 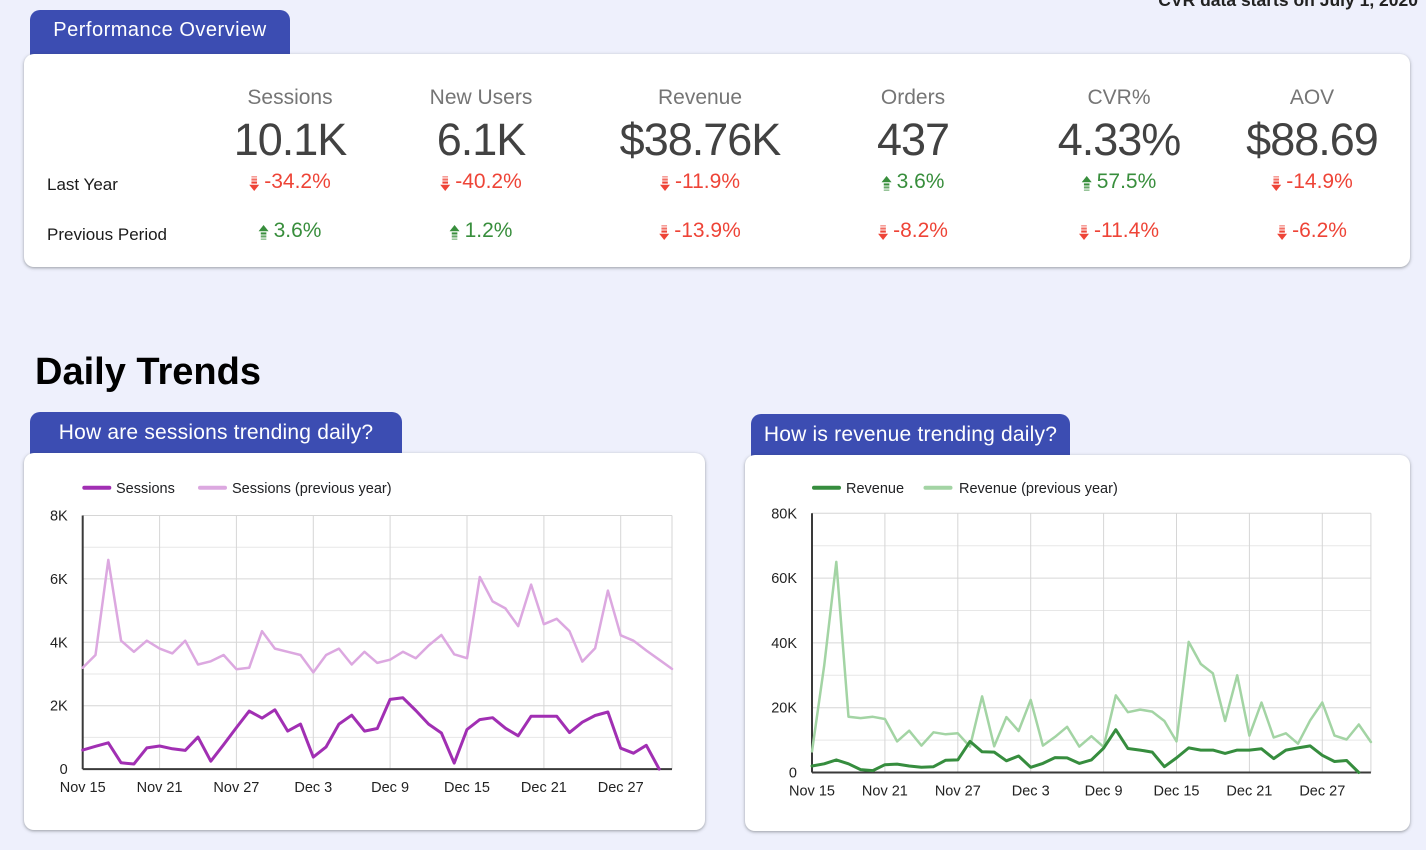 I want to click on svg-text: 20K, so click(x=784, y=709).